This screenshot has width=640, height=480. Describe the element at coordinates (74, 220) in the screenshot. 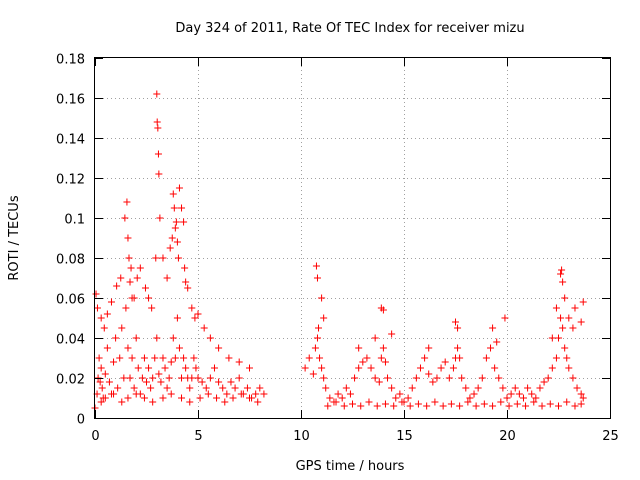

I see `y-tick-label: 0.1` at that location.